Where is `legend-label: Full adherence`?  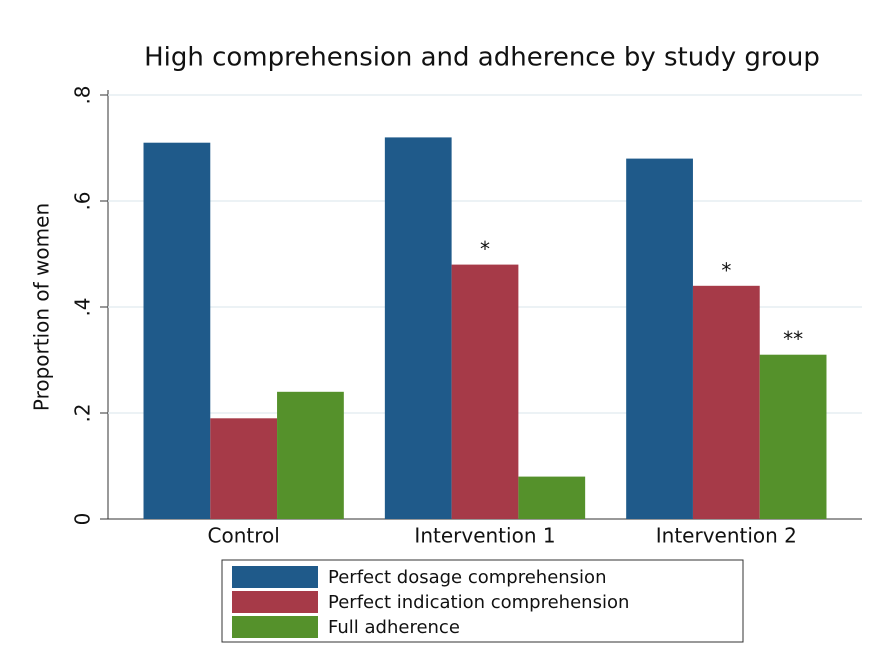 legend-label: Full adherence is located at coordinates (394, 627).